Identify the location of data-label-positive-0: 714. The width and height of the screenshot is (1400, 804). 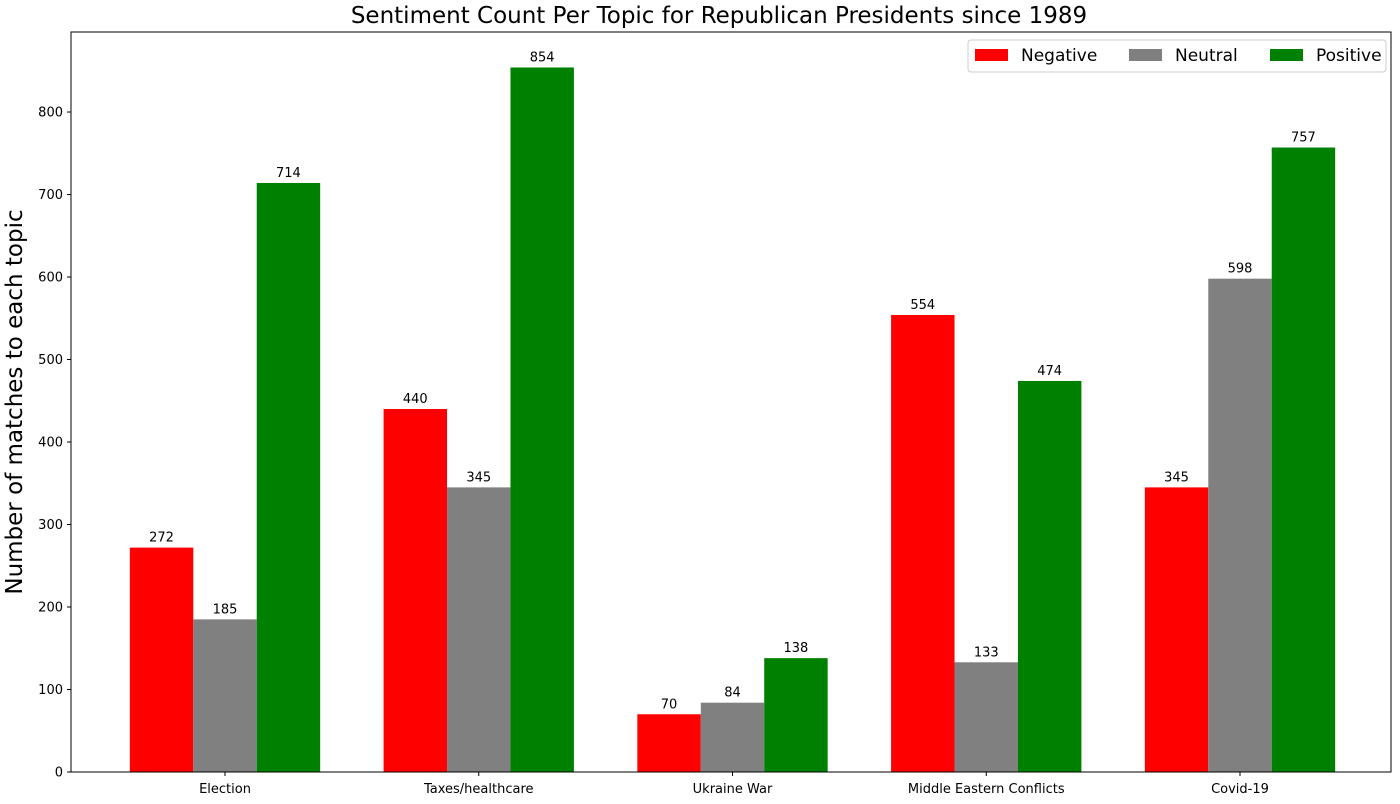
(288, 173).